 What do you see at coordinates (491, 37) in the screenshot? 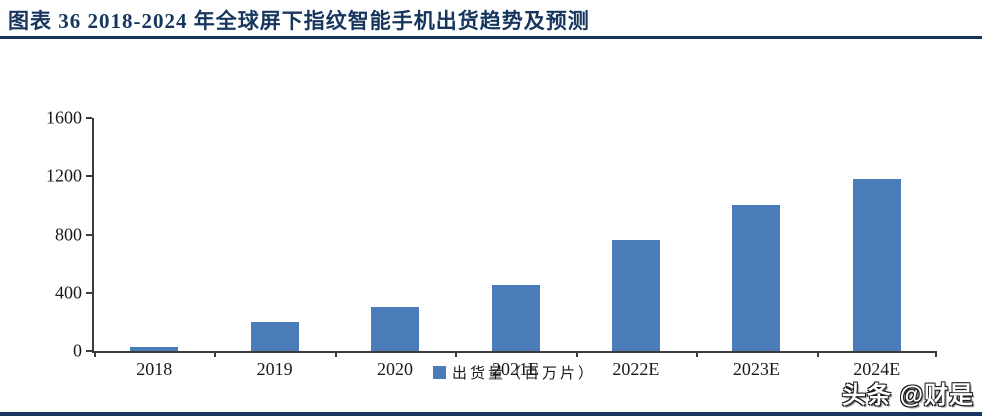
I see `title-divider` at bounding box center [491, 37].